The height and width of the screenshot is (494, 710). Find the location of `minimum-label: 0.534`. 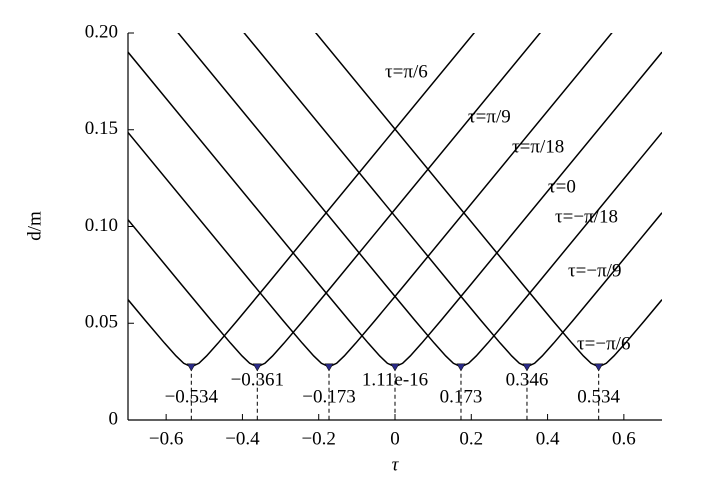

minimum-label: 0.534 is located at coordinates (598, 396).